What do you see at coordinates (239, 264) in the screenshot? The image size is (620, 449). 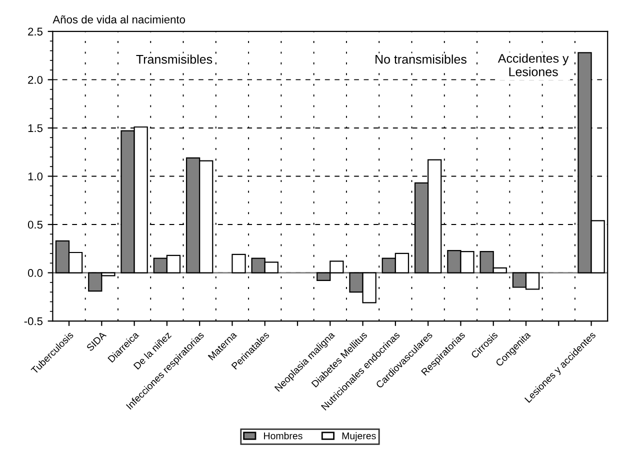 I see `bar` at bounding box center [239, 264].